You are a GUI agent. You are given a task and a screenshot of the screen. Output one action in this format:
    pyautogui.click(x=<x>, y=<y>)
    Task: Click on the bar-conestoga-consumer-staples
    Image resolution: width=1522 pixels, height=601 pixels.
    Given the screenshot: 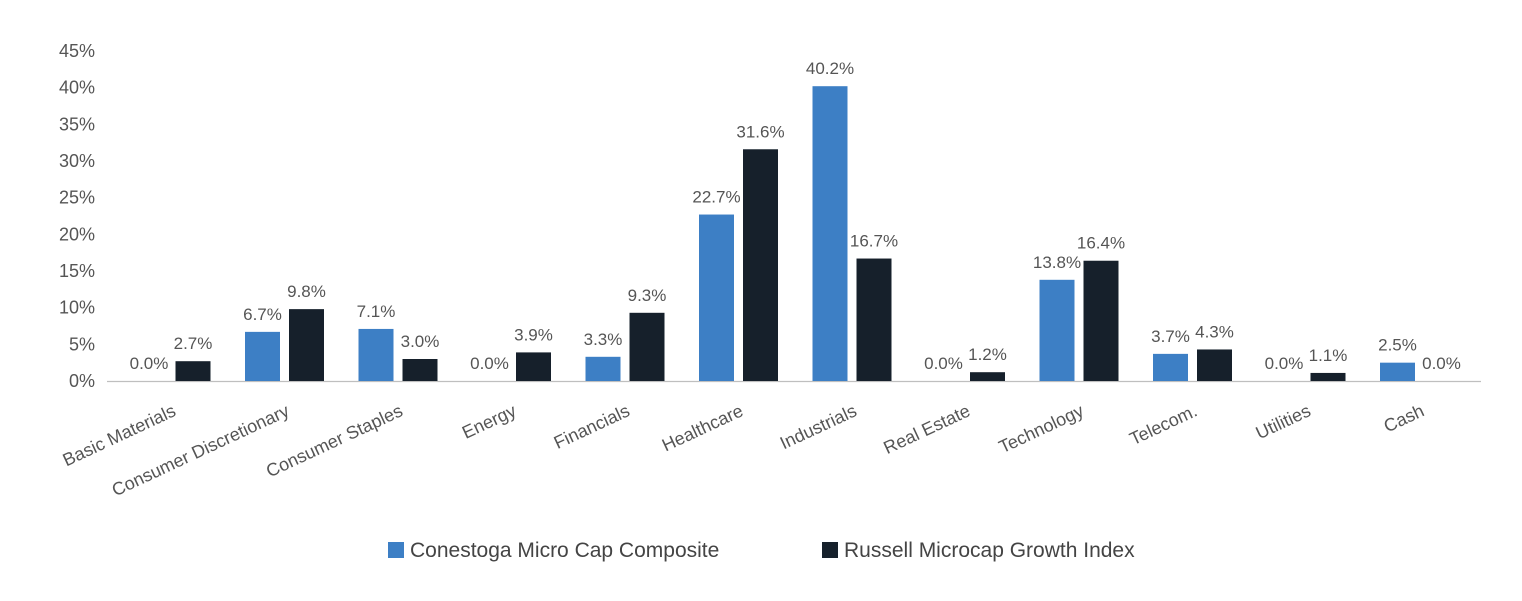 What is the action you would take?
    pyautogui.click(x=376, y=354)
    